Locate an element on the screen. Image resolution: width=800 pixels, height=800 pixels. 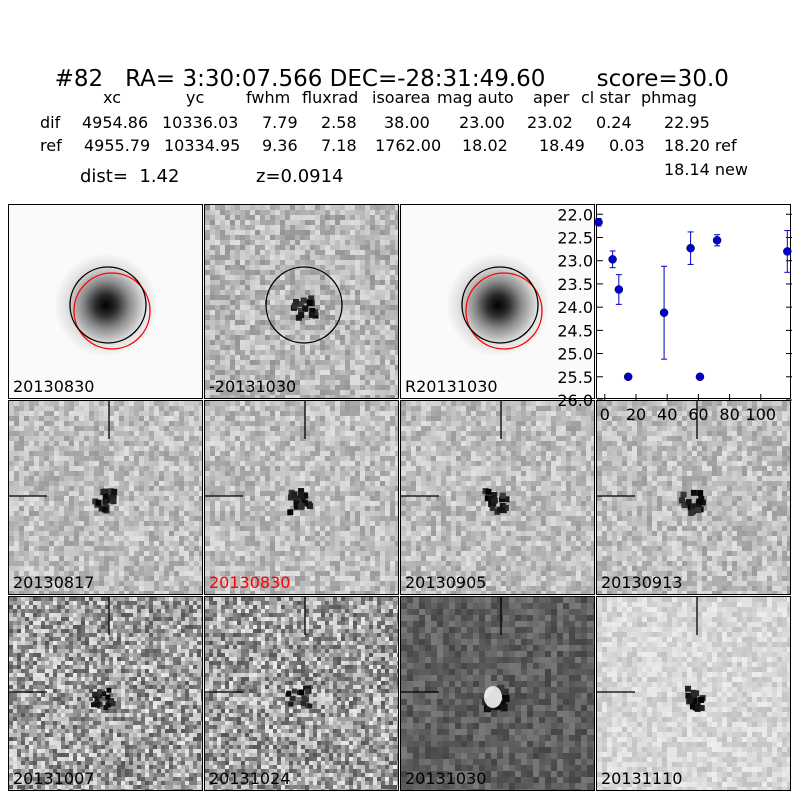
stamp-date-label: -20131030 is located at coordinates (253, 386).